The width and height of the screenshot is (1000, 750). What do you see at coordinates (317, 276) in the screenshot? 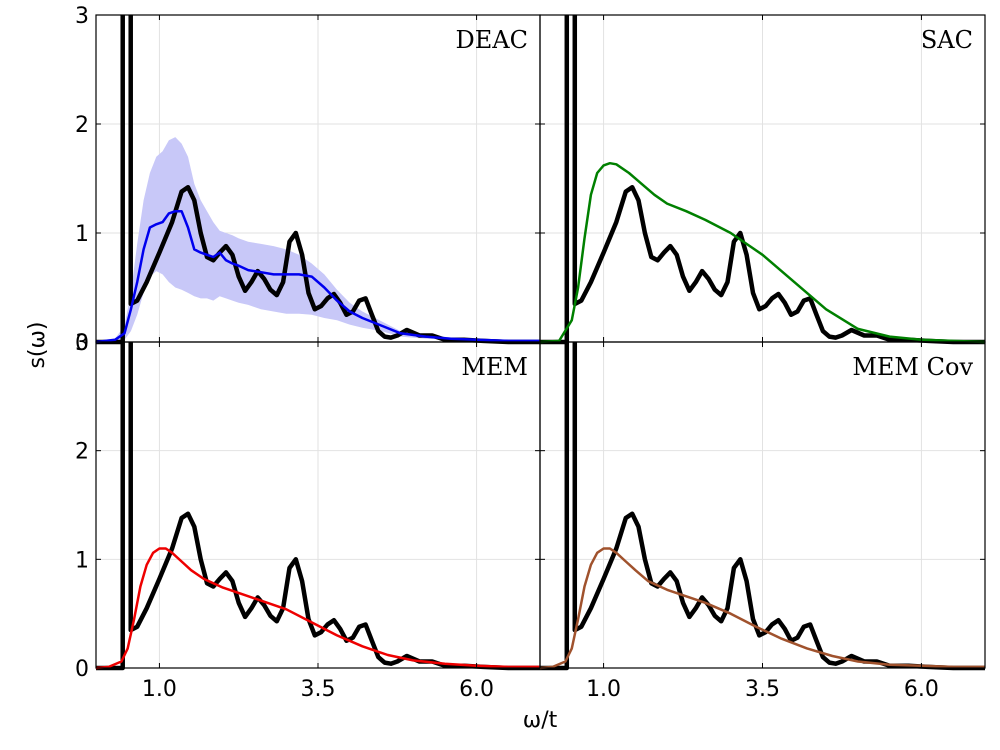
I see `series-line-deac` at bounding box center [317, 276].